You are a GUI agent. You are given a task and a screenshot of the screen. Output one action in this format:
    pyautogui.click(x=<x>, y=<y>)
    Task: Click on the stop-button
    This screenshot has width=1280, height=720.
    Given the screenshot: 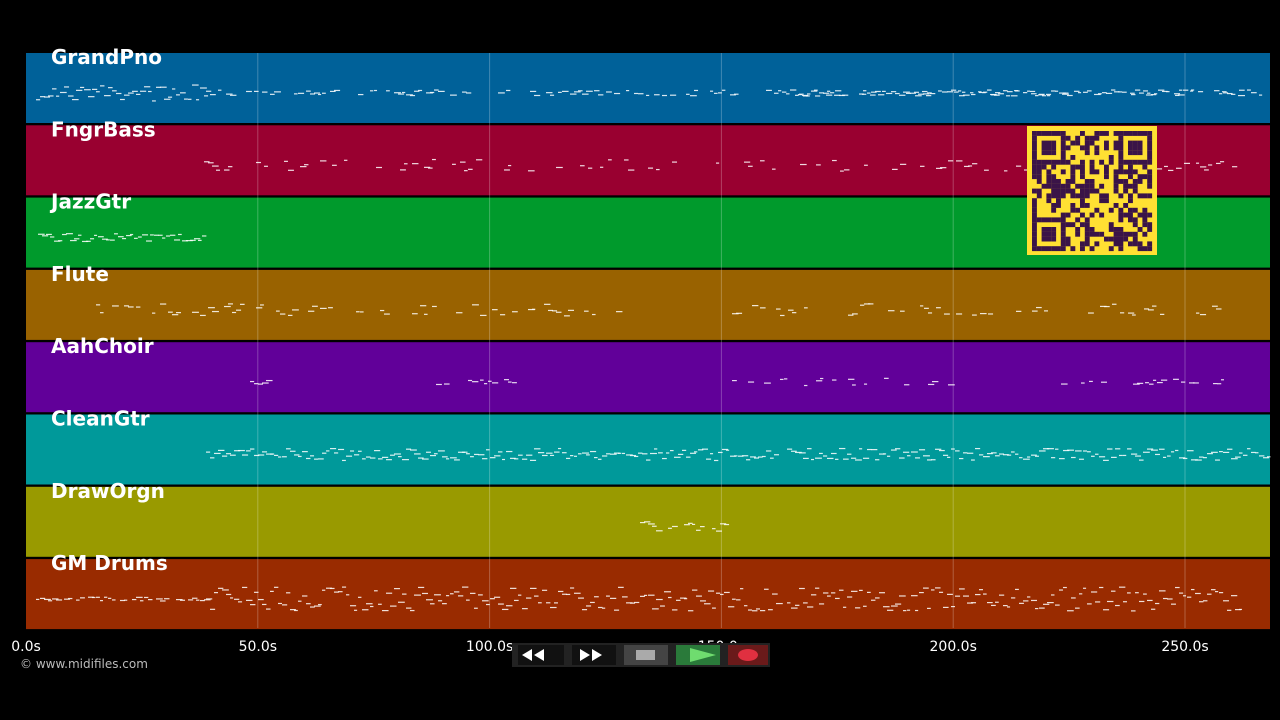 What is the action you would take?
    pyautogui.click(x=646, y=655)
    